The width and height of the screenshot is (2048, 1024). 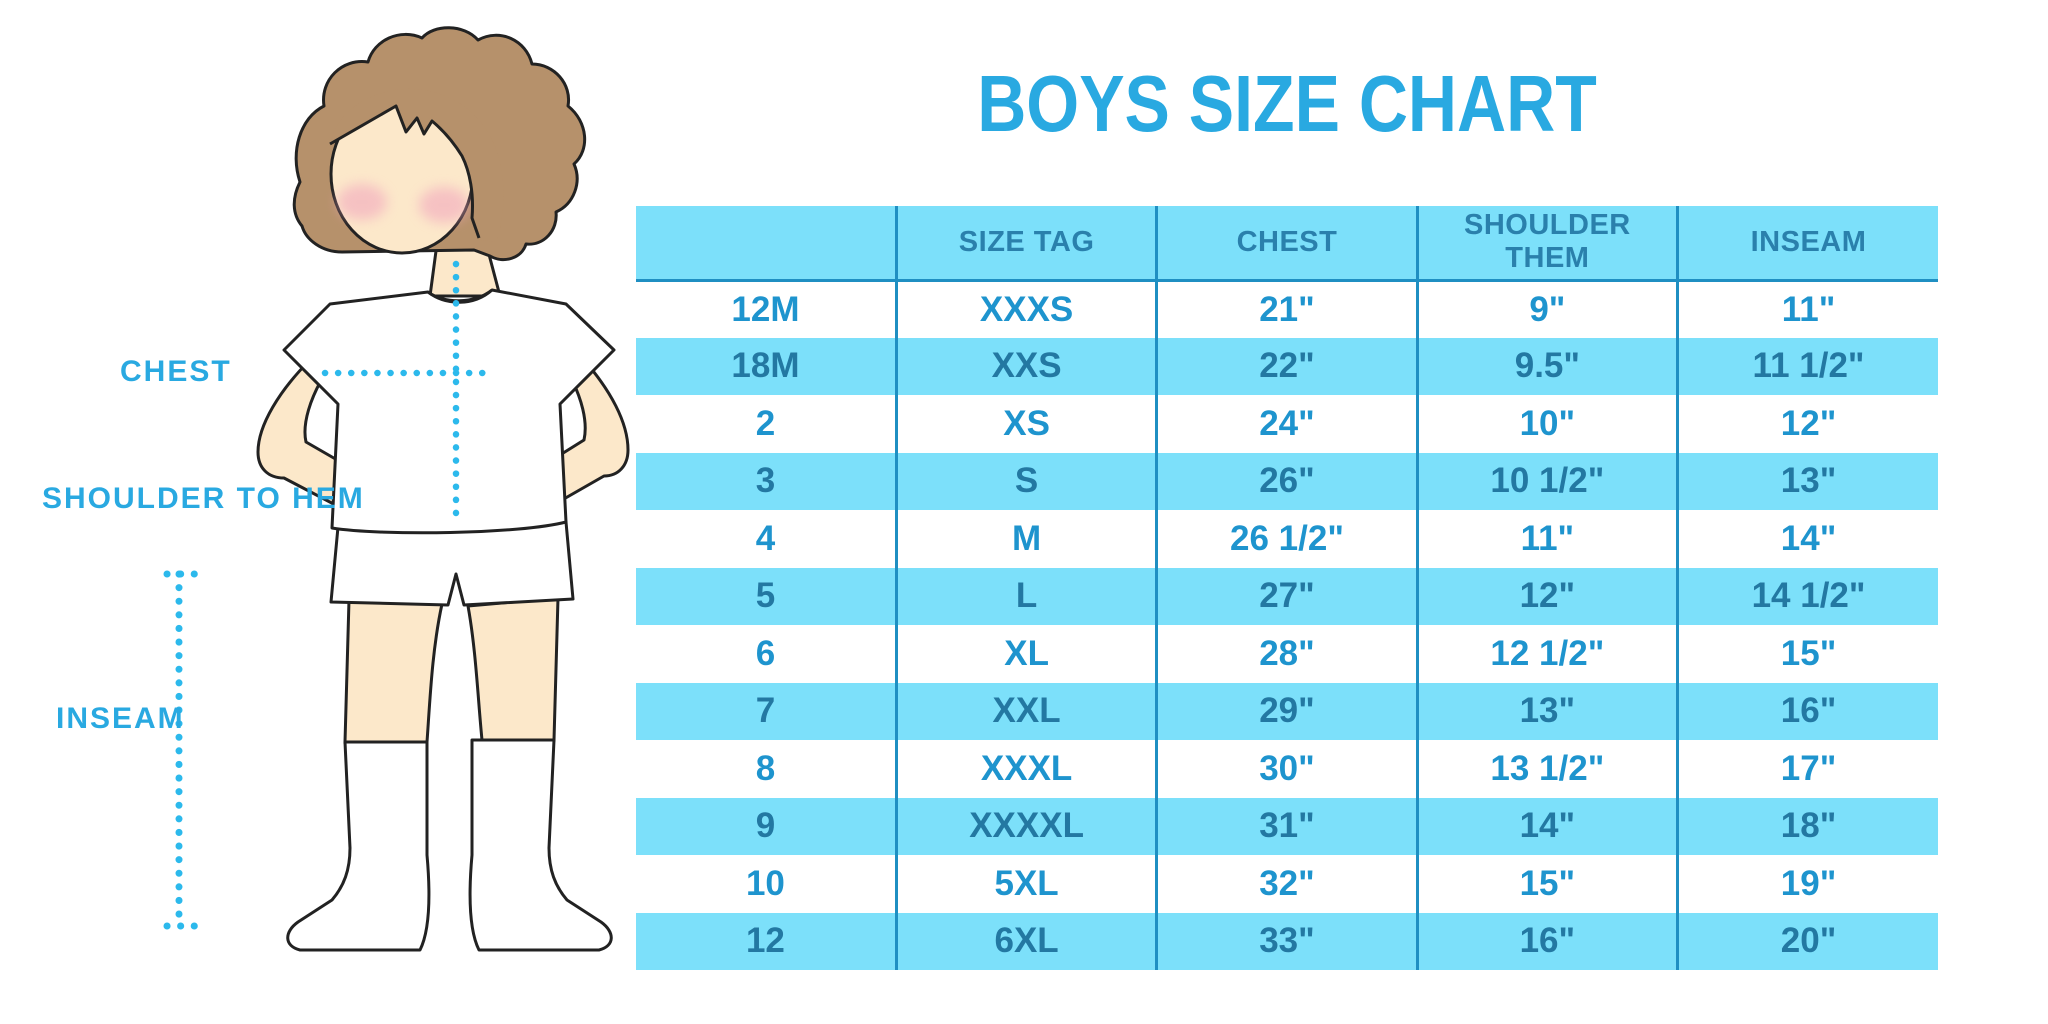 What do you see at coordinates (1025, 826) in the screenshot?
I see `cell-size-tag: XXXXL` at bounding box center [1025, 826].